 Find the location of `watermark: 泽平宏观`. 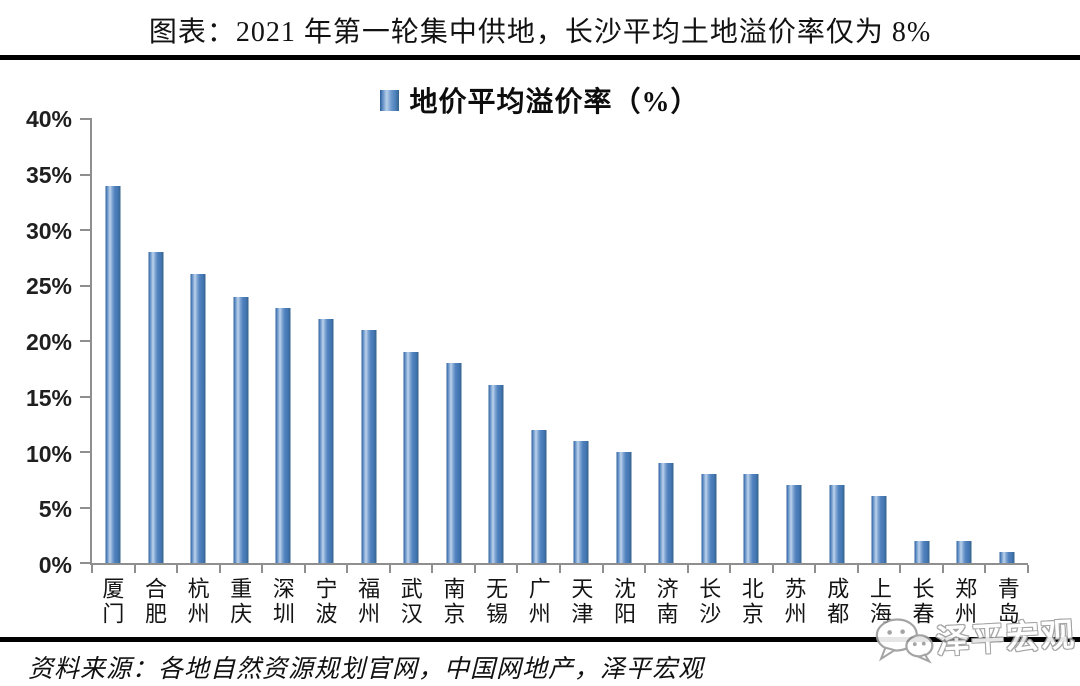

watermark: 泽平宏观 is located at coordinates (974, 637).